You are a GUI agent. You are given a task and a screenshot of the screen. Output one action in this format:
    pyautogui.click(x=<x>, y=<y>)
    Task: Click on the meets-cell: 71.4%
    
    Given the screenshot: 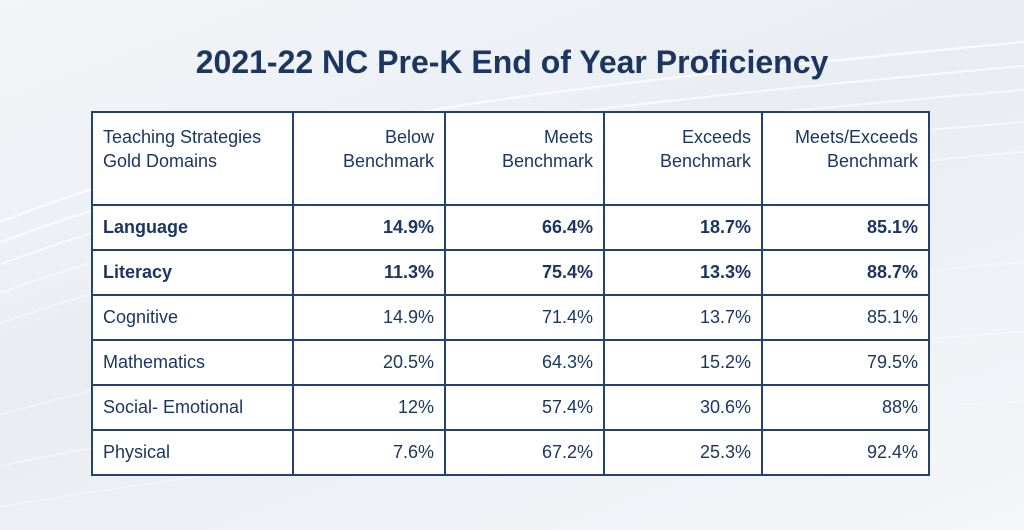 What is the action you would take?
    pyautogui.click(x=524, y=317)
    